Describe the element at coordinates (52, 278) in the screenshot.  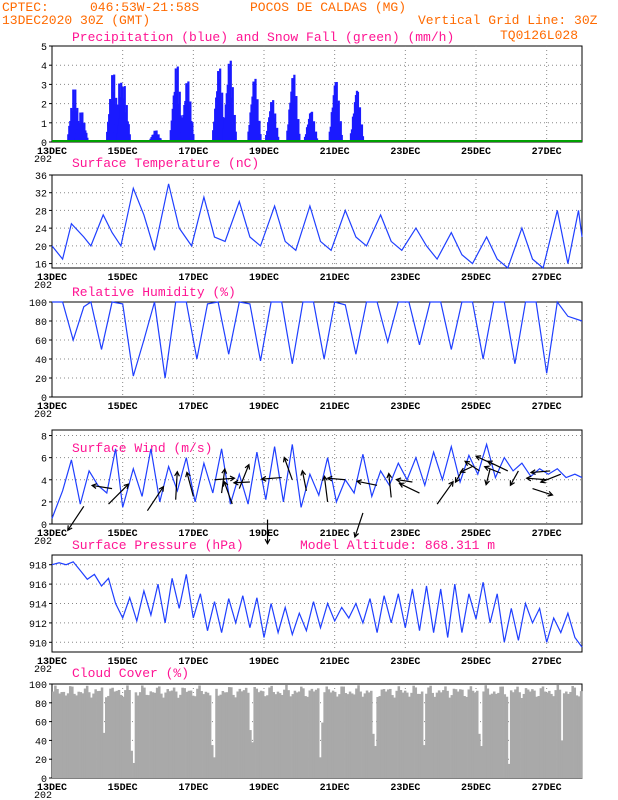
I see `date-tick-label: 13DEC` at that location.